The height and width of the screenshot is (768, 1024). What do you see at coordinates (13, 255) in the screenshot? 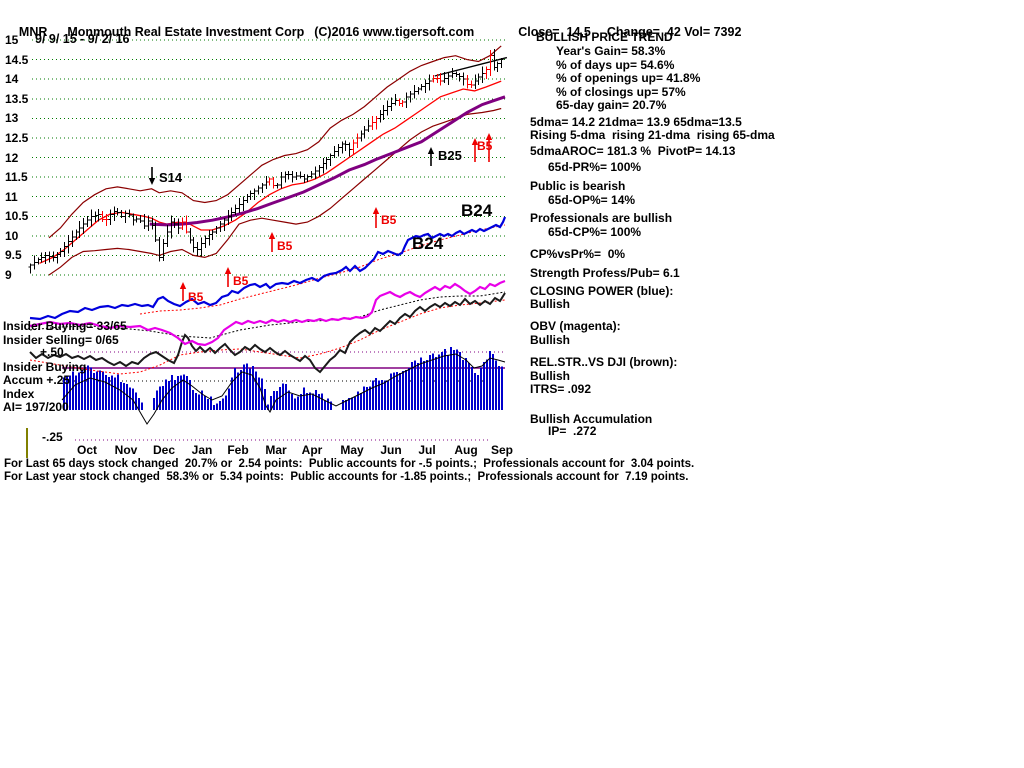
I see `price-tick-label: 9.5` at bounding box center [13, 255].